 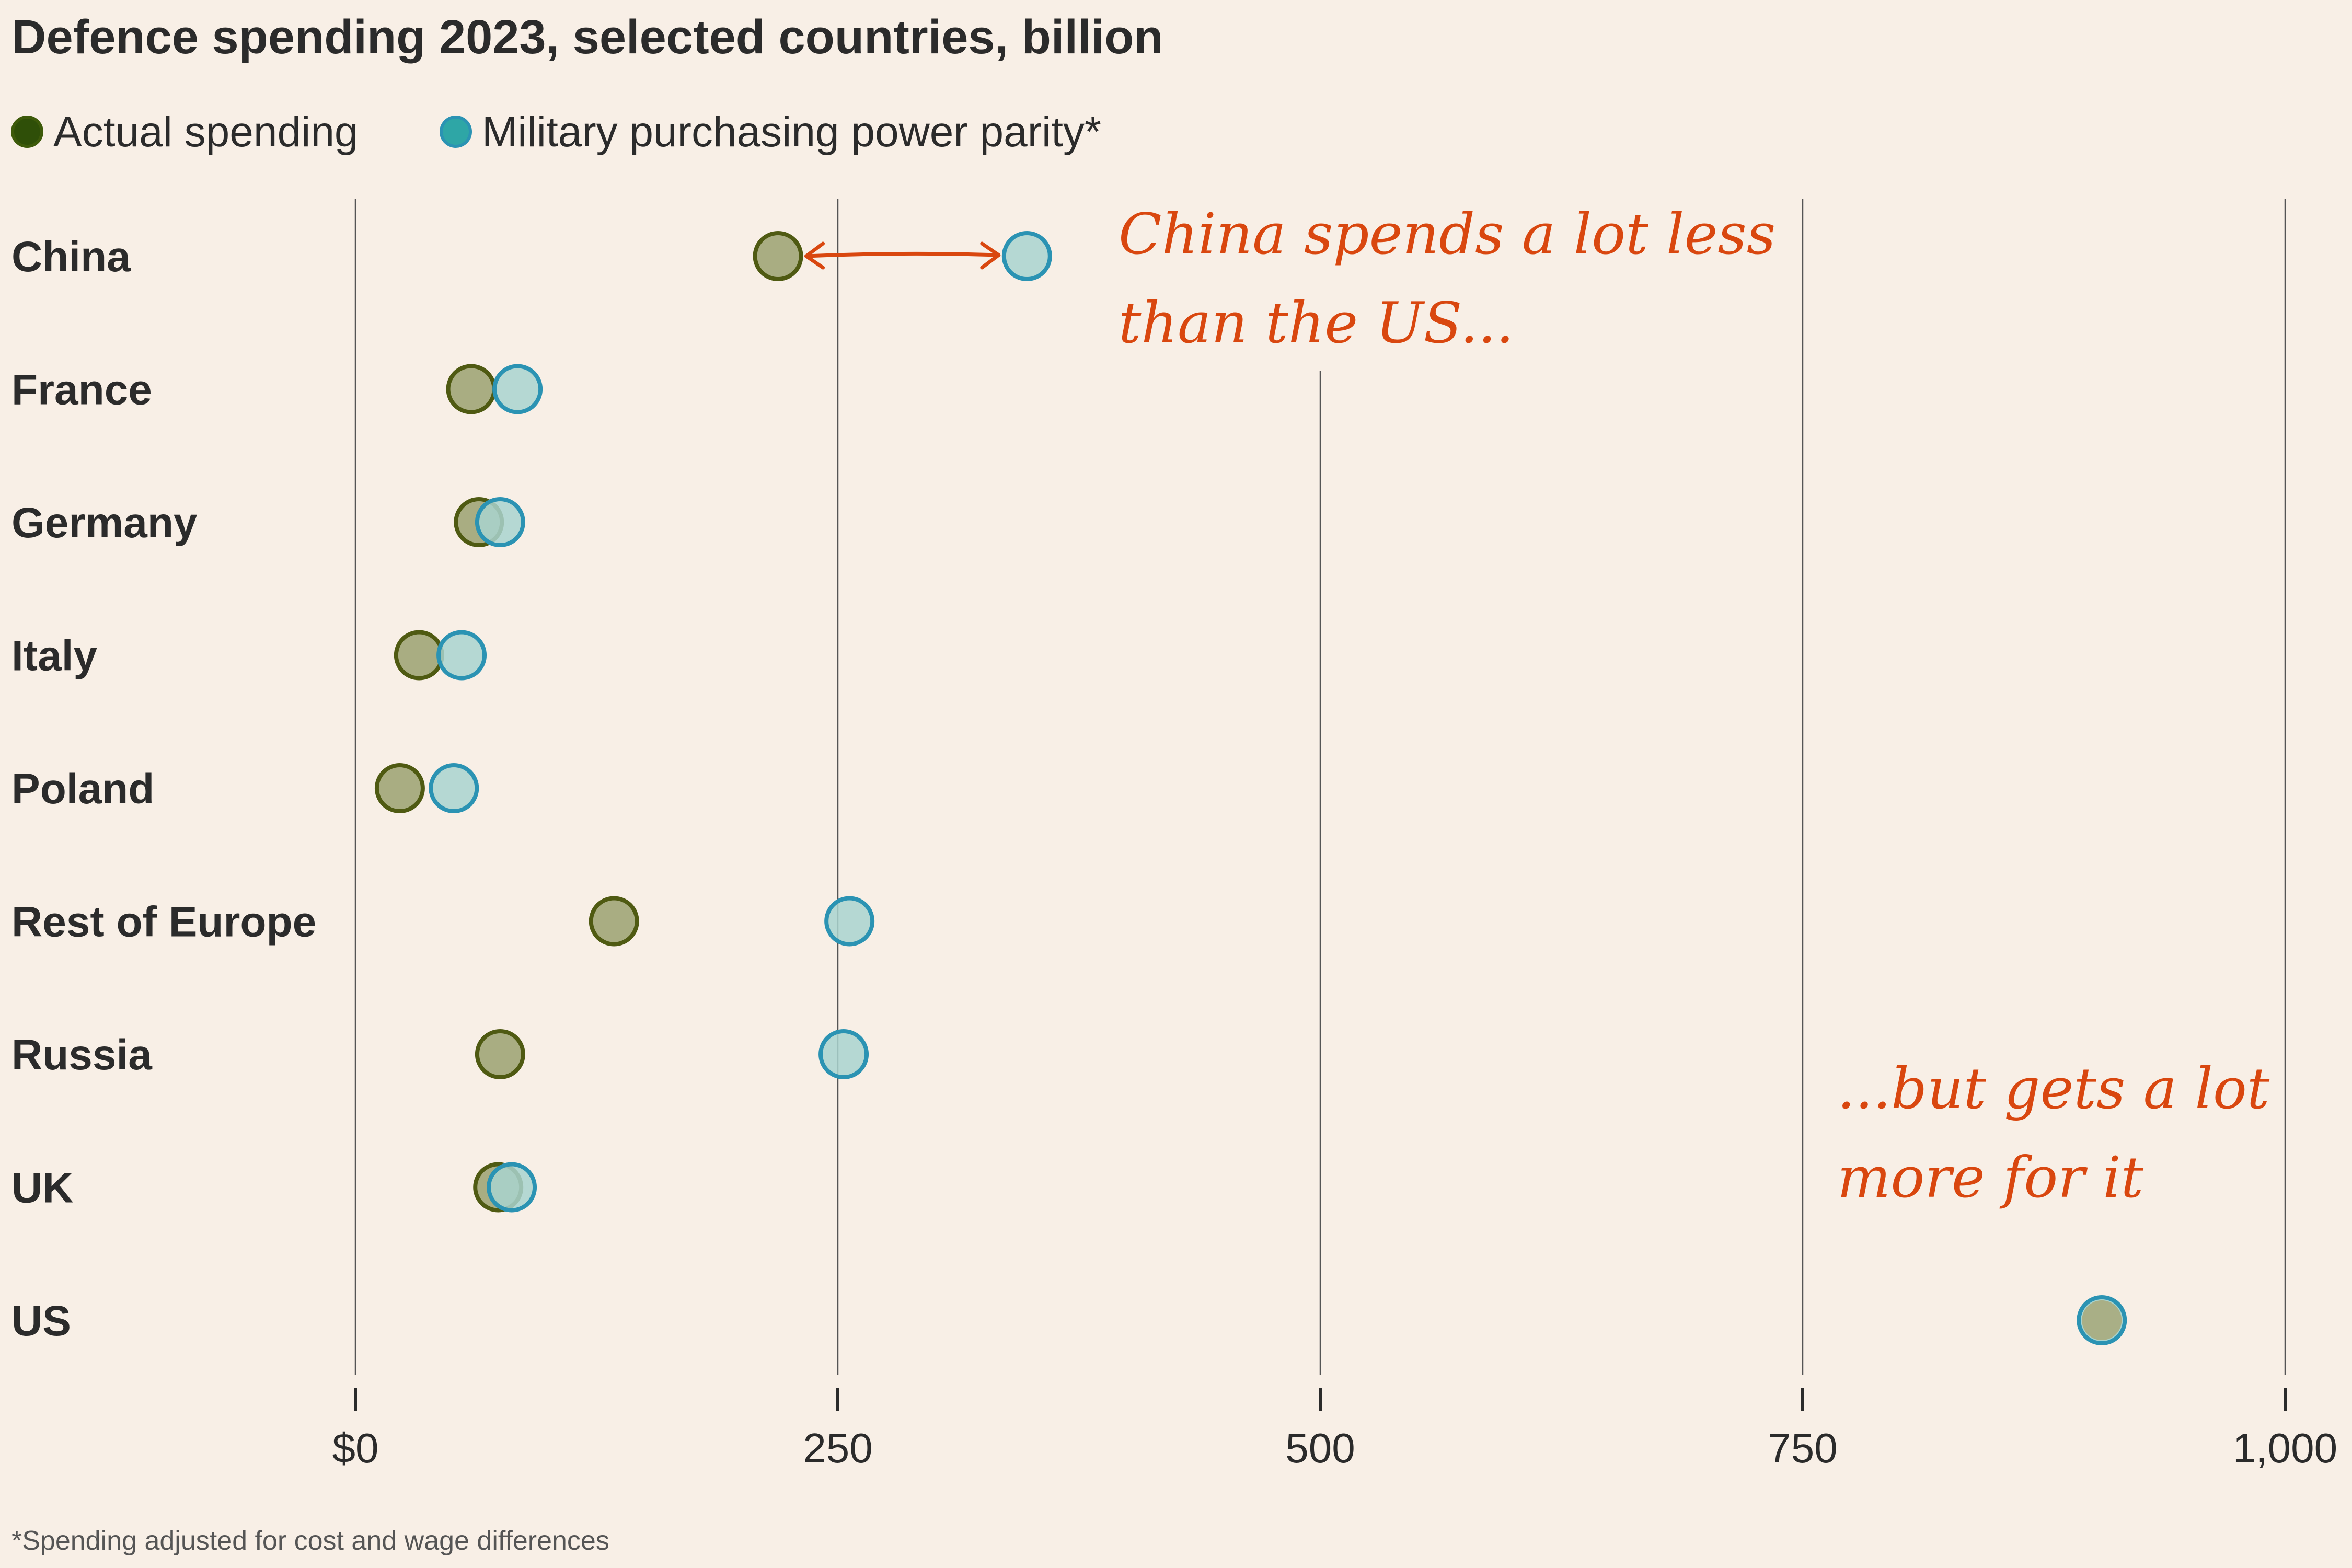 I want to click on country-label: Poland, so click(x=82, y=789).